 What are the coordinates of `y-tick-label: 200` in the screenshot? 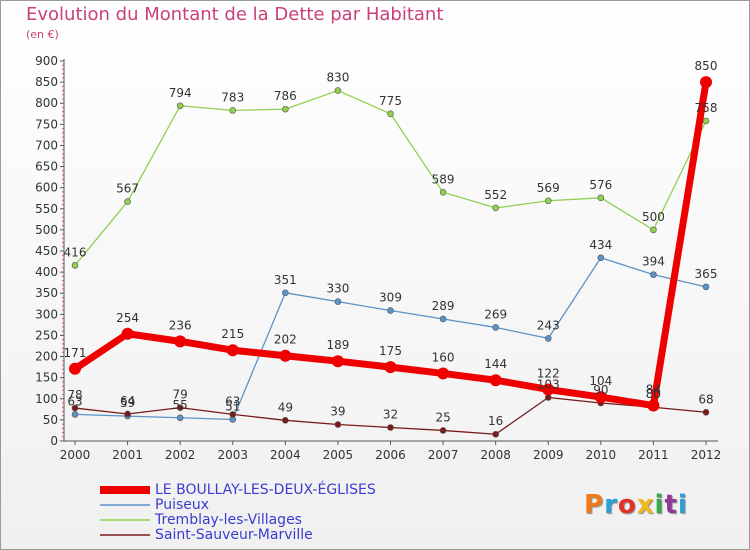 It's located at (46, 357).